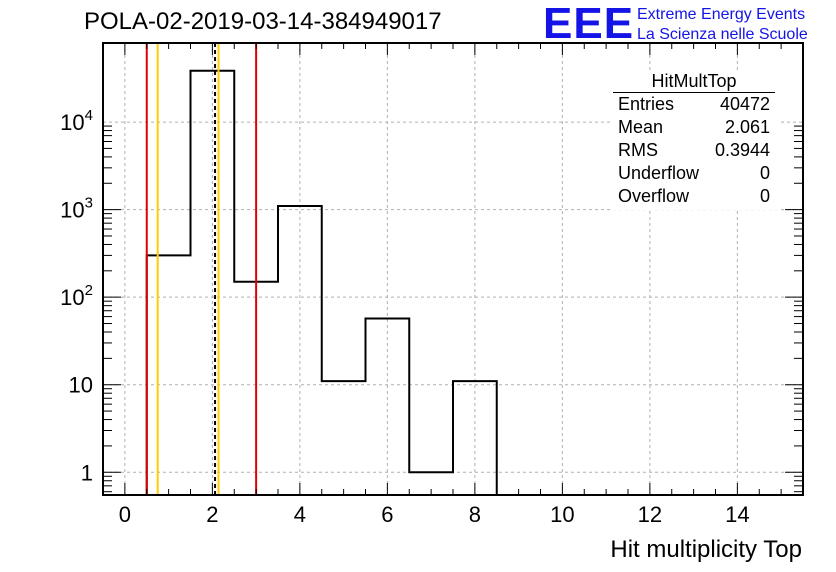 The height and width of the screenshot is (572, 836). Describe the element at coordinates (87, 472) in the screenshot. I see `y-tick-label: 1` at that location.